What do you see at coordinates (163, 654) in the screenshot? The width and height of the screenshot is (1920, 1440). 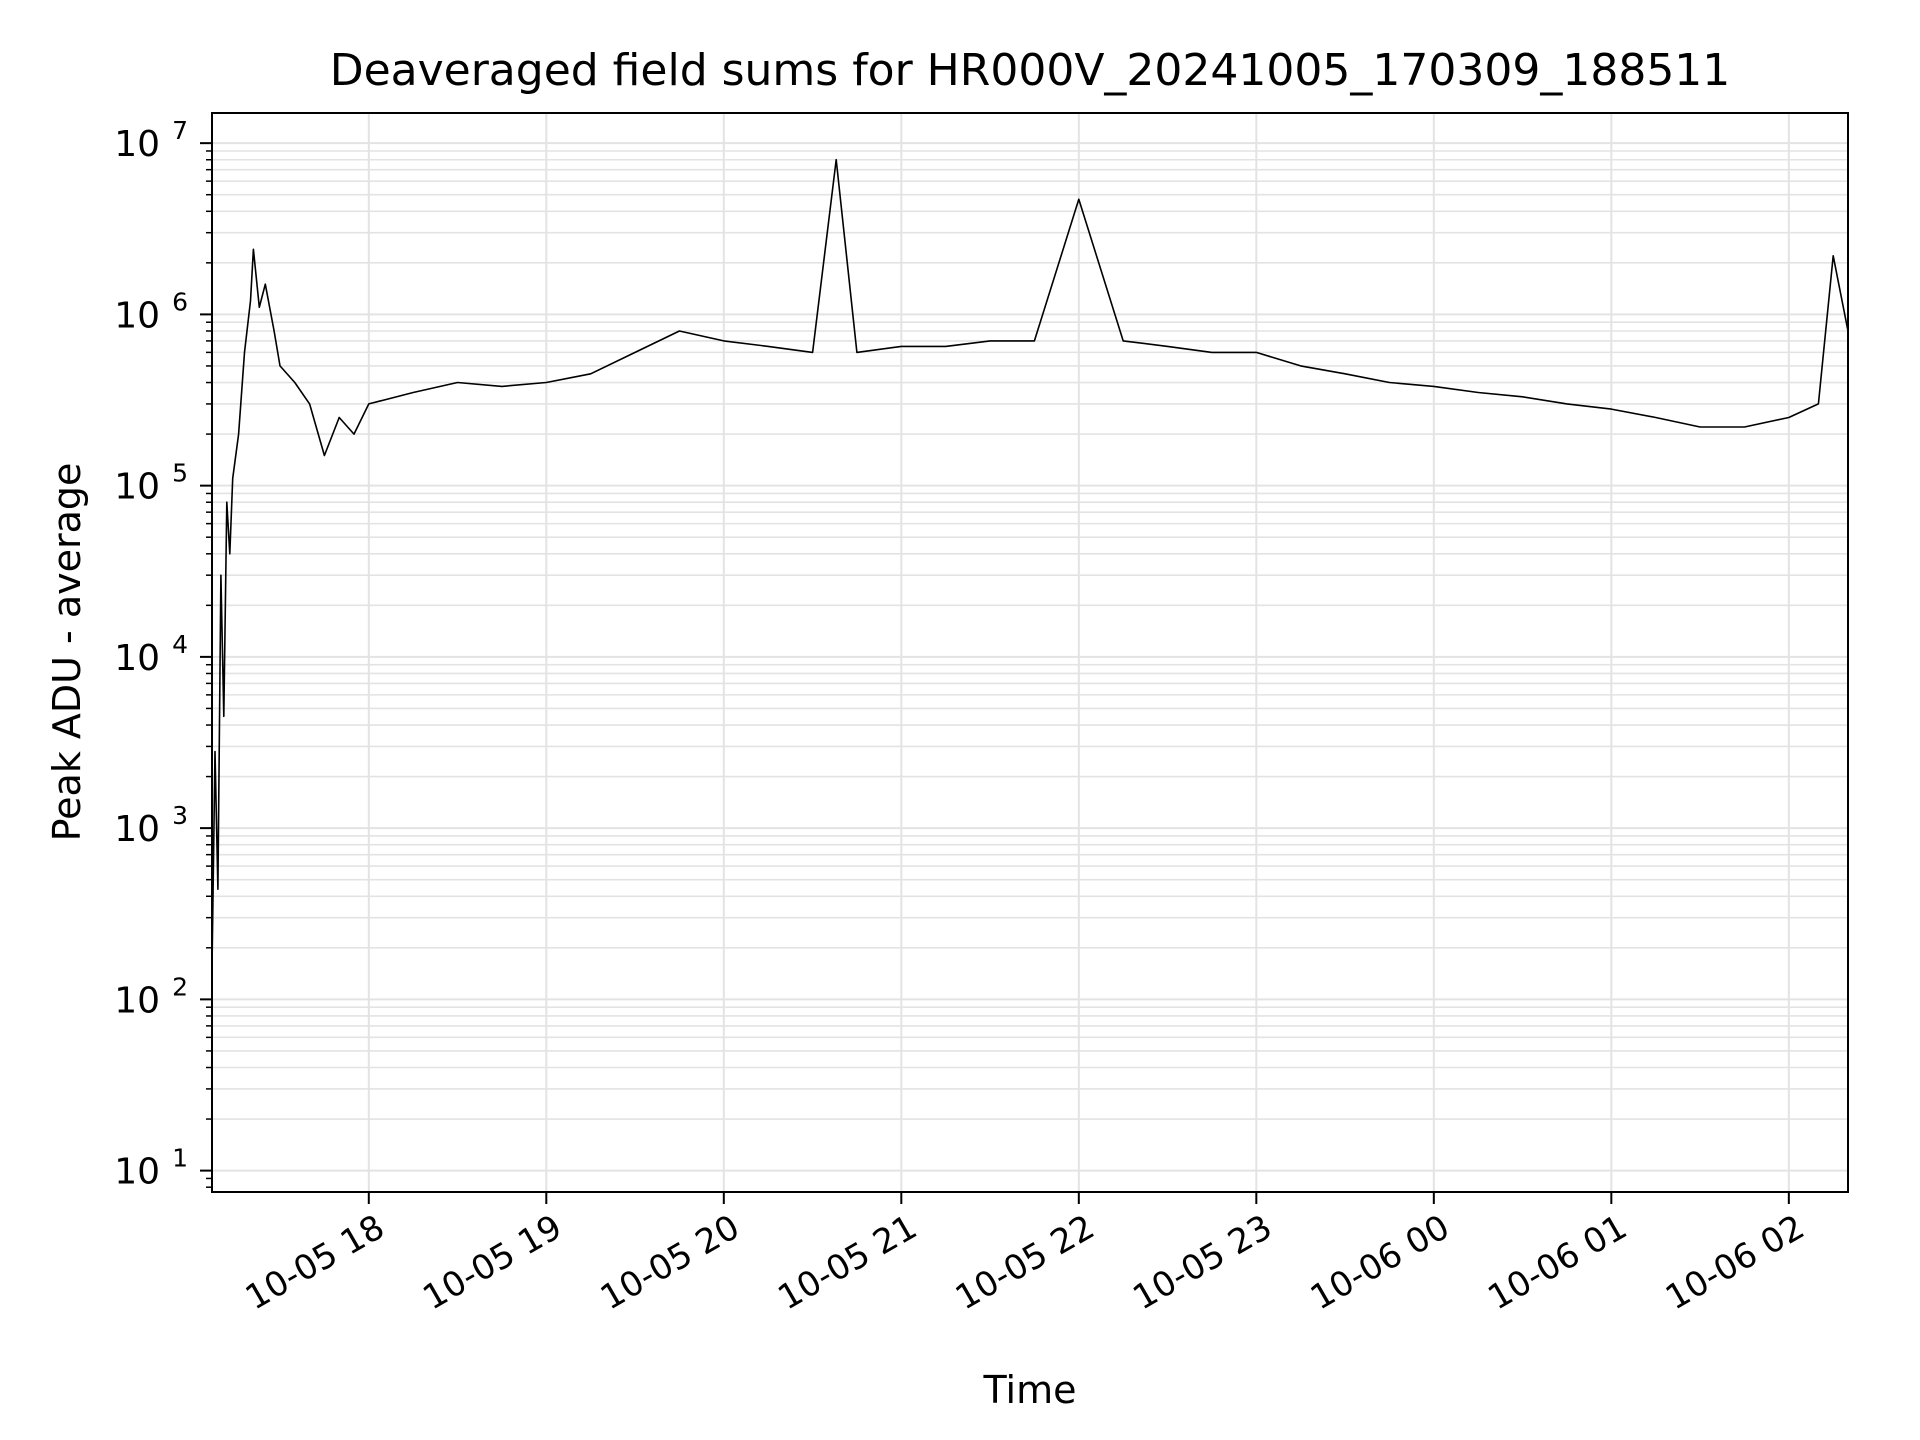 I see `y-axis: 10 1 10 2 10 3 10 4 10 5 10 6 10 7` at bounding box center [163, 654].